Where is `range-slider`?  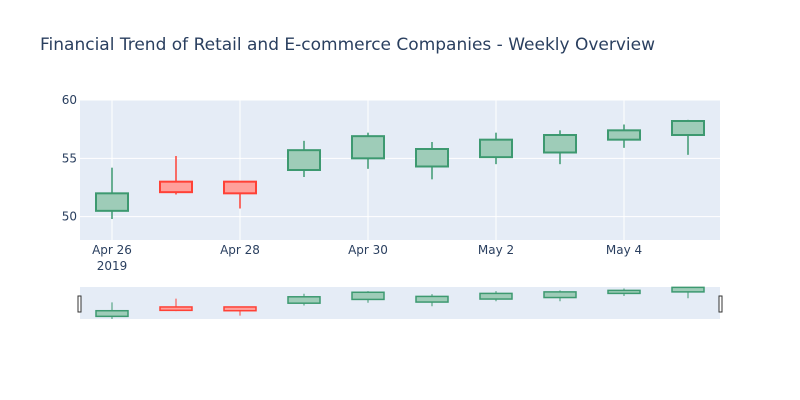 range-slider is located at coordinates (400, 302).